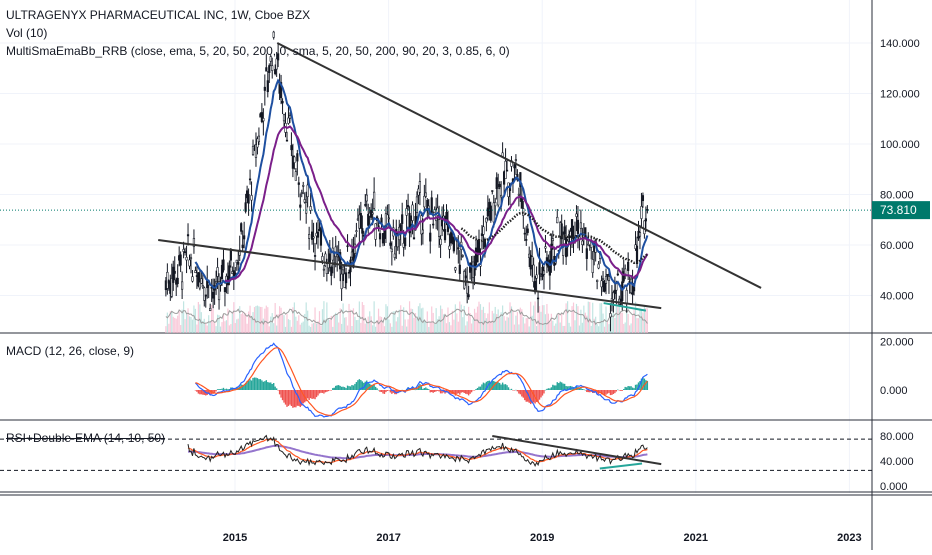 The height and width of the screenshot is (555, 932). I want to click on rsi-ema-line, so click(417, 451).